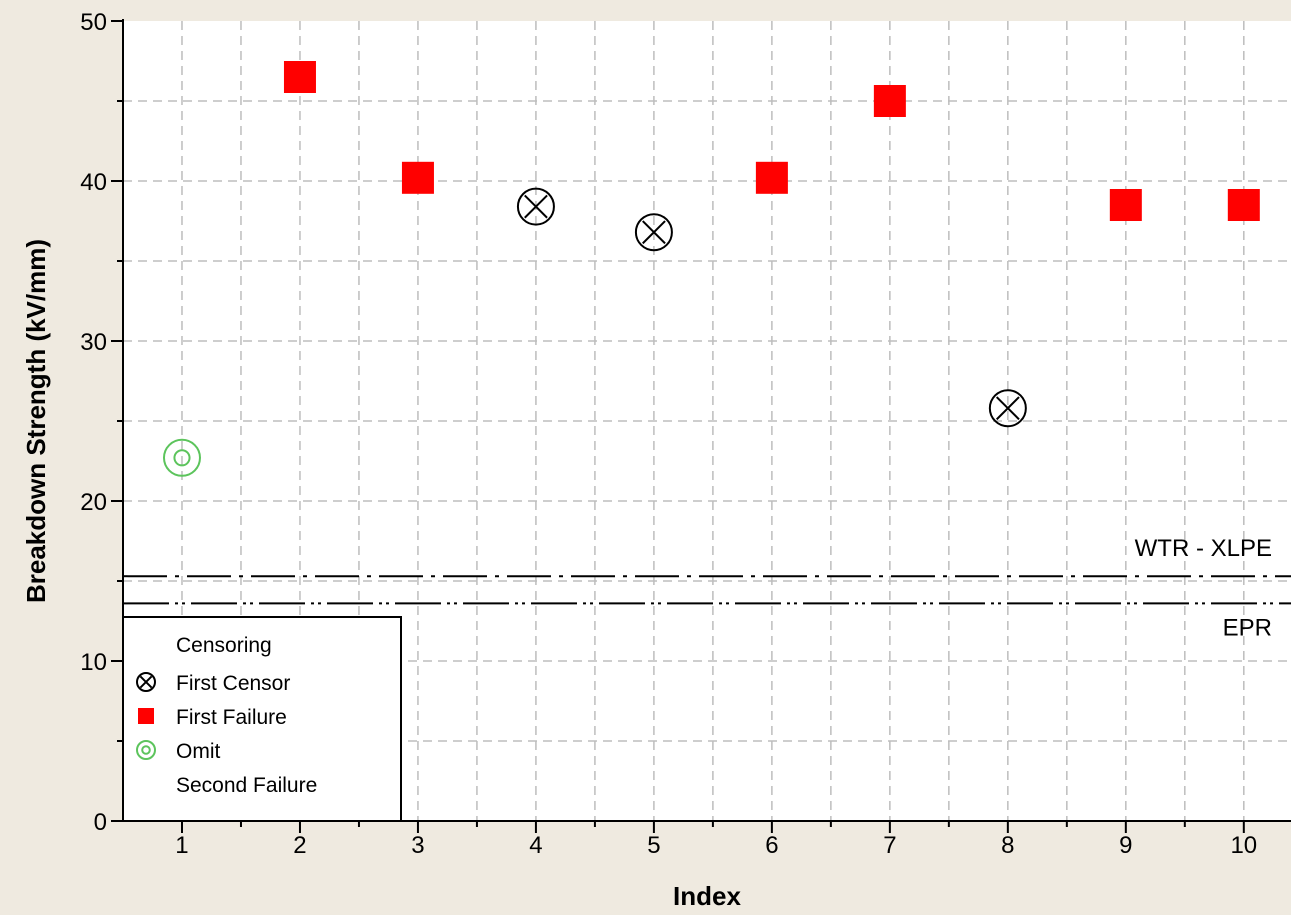  What do you see at coordinates (93, 342) in the screenshot?
I see `y-tick-label: 30` at bounding box center [93, 342].